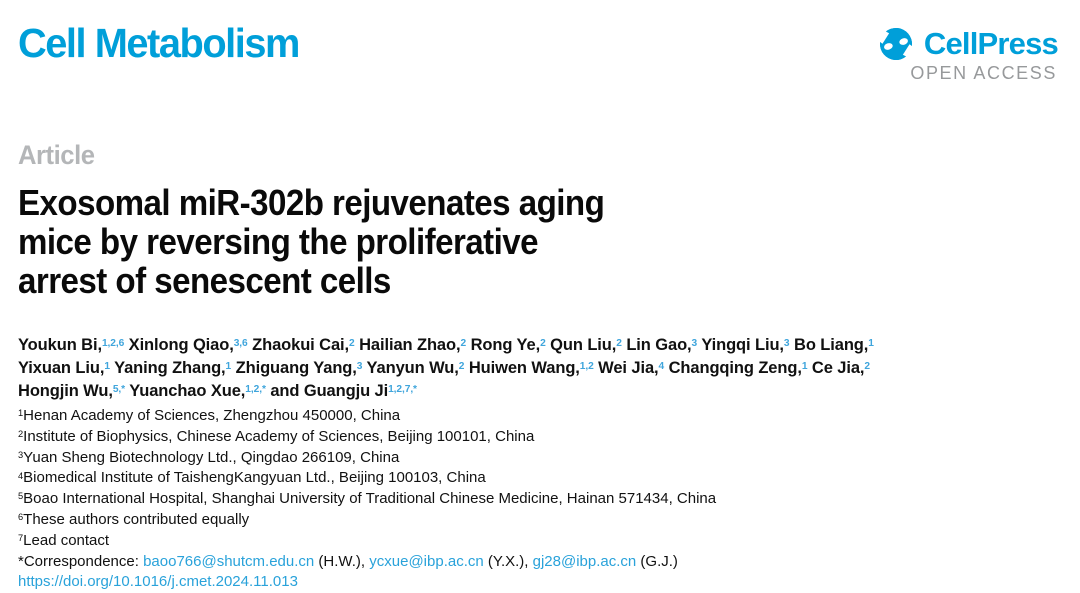 The image size is (1080, 593). I want to click on author-name: and Guangju Ji1,2,7,*, so click(343, 391).